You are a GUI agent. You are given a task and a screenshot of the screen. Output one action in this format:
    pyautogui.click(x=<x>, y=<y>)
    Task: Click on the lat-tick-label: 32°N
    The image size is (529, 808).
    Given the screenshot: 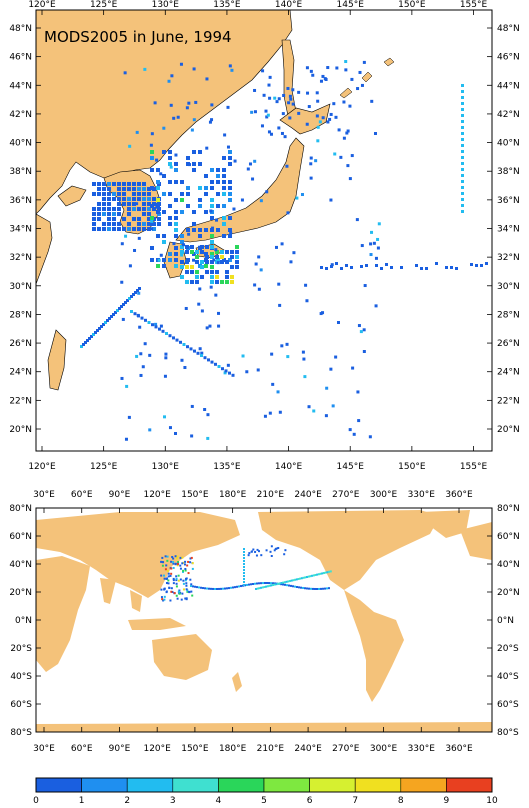 What is the action you would take?
    pyautogui.click(x=508, y=258)
    